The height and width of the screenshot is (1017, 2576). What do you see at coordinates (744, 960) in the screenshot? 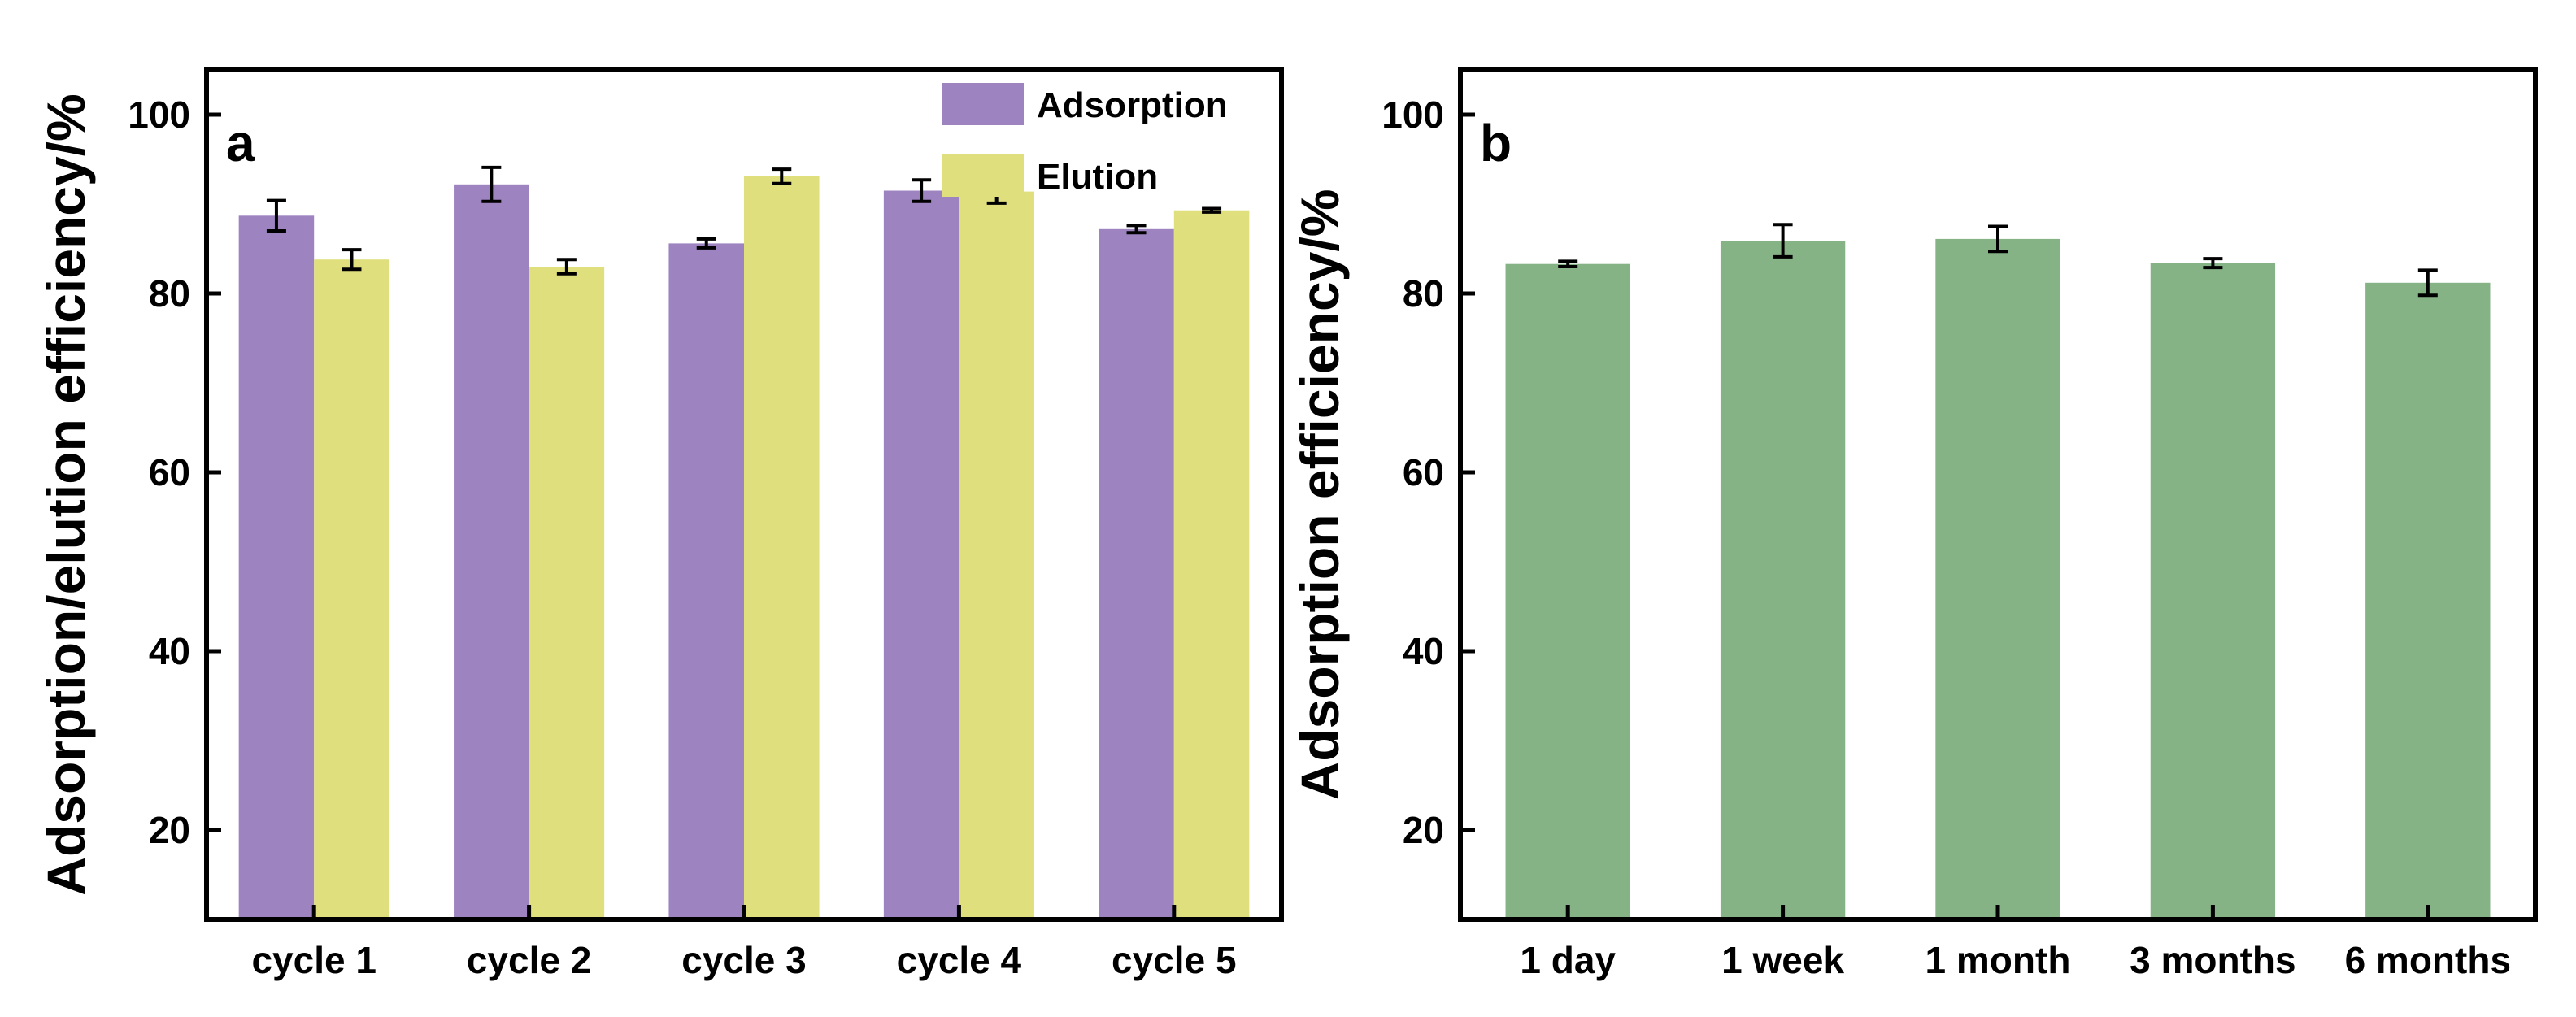
I see `x-tick-label-3: cycle 3` at bounding box center [744, 960].